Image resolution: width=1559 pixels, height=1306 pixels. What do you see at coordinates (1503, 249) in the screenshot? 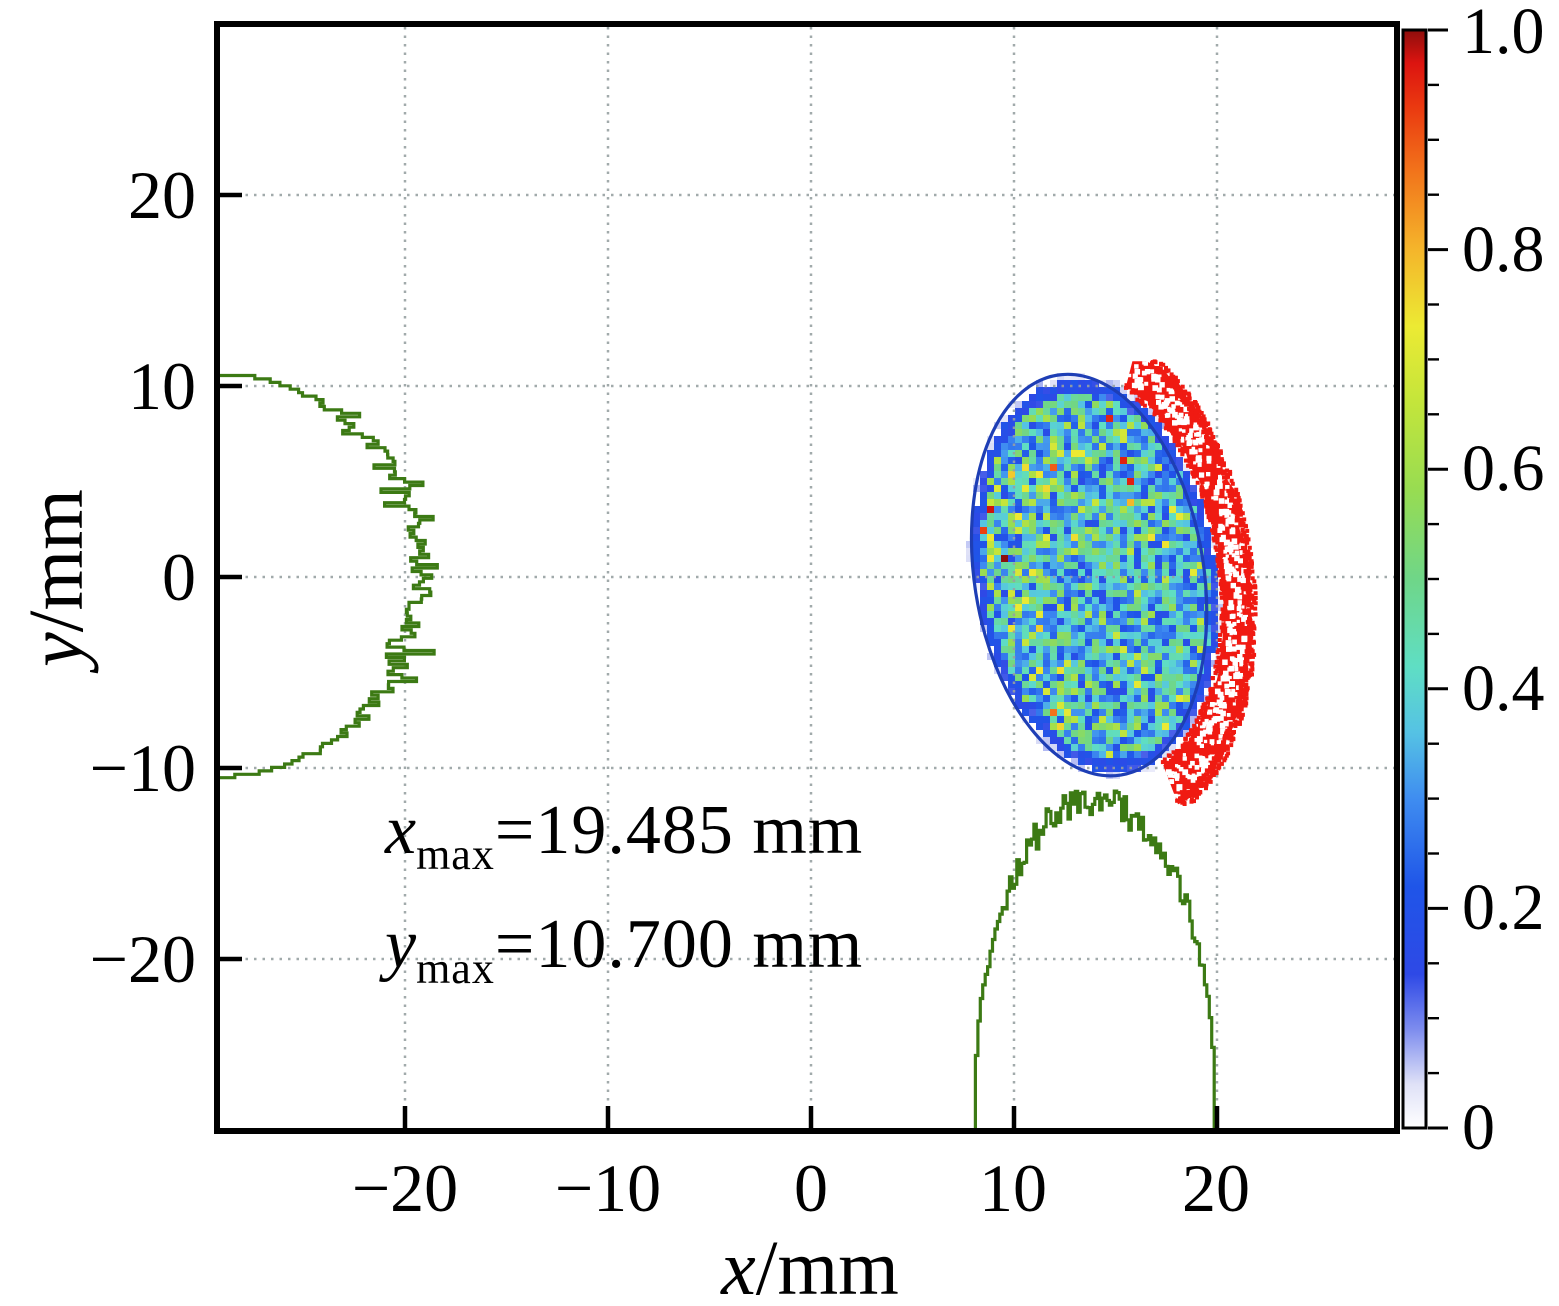
I see `colorbar-tick-label: 0.8` at bounding box center [1503, 249].